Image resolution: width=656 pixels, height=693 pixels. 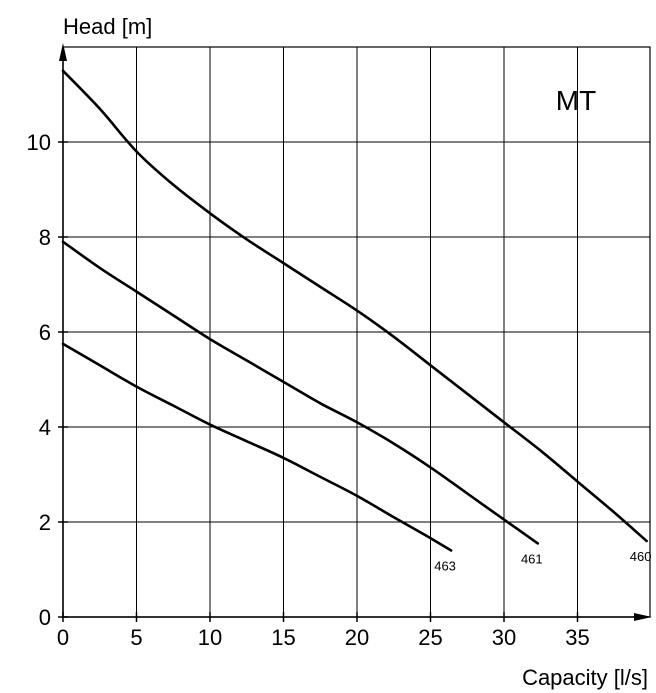 What do you see at coordinates (577, 637) in the screenshot?
I see `x-tick-label: 35` at bounding box center [577, 637].